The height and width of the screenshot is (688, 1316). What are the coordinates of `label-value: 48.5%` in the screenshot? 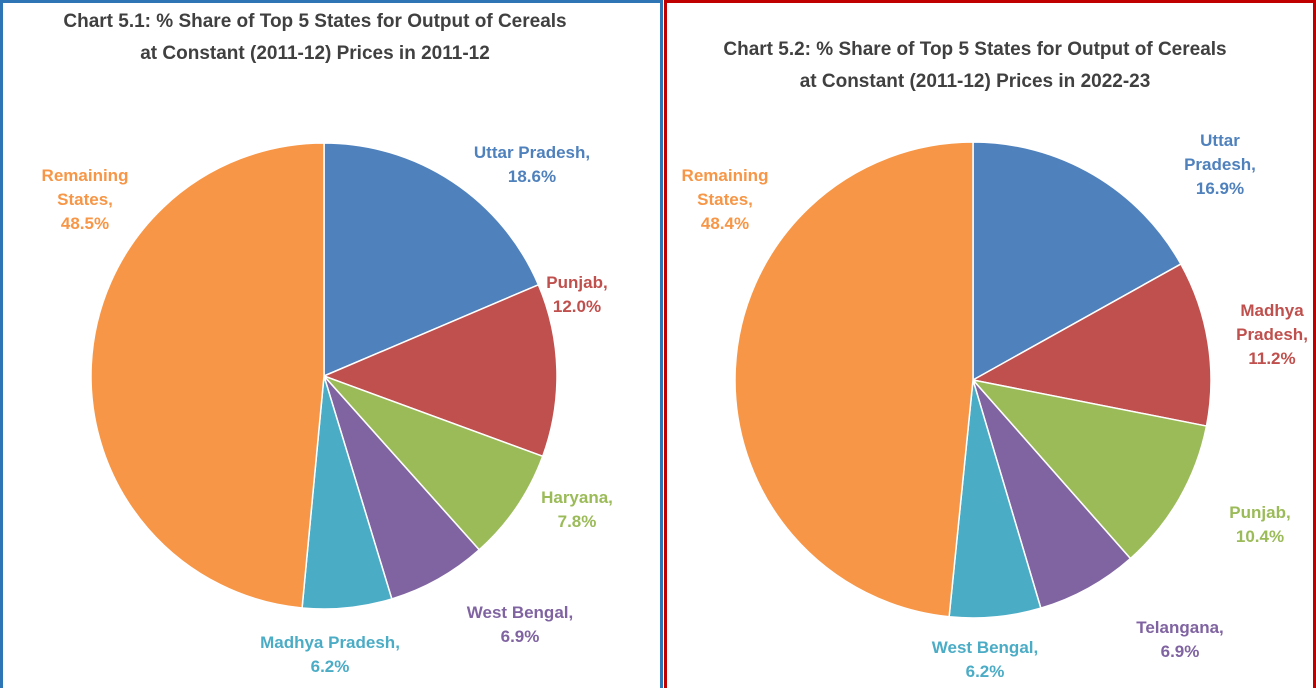 It's located at (85, 223).